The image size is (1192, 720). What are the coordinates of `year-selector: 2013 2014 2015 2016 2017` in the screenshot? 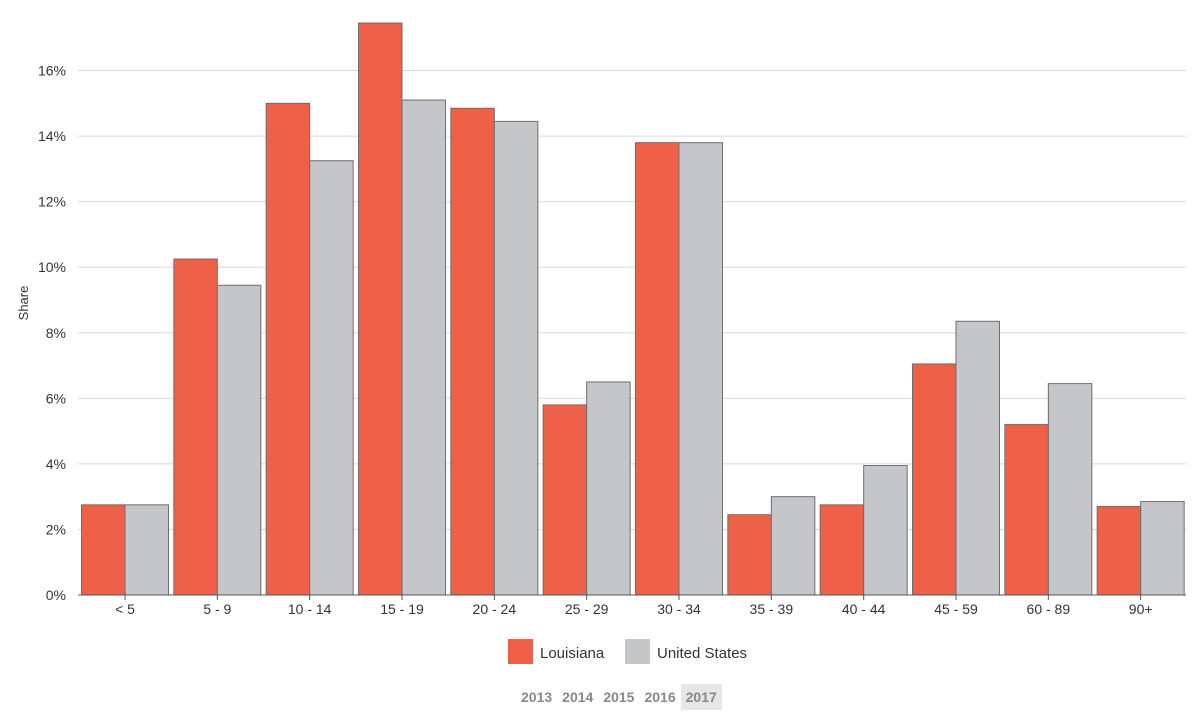 It's located at (619, 697).